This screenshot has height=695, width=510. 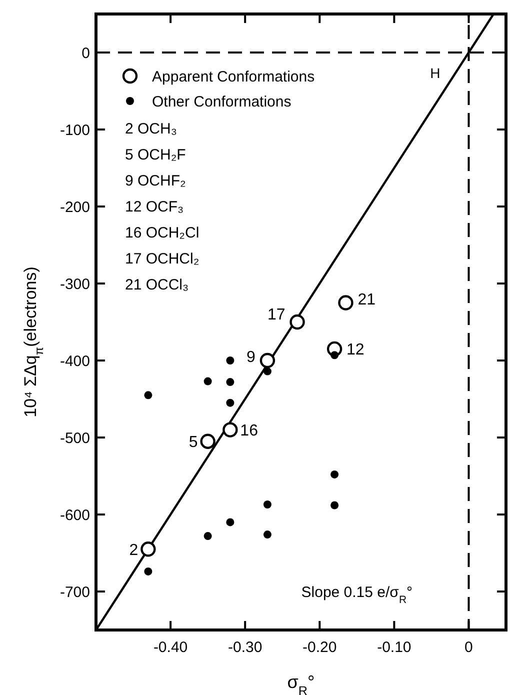 What do you see at coordinates (162, 233) in the screenshot?
I see `annotation: 16 OCH₂Cl` at bounding box center [162, 233].